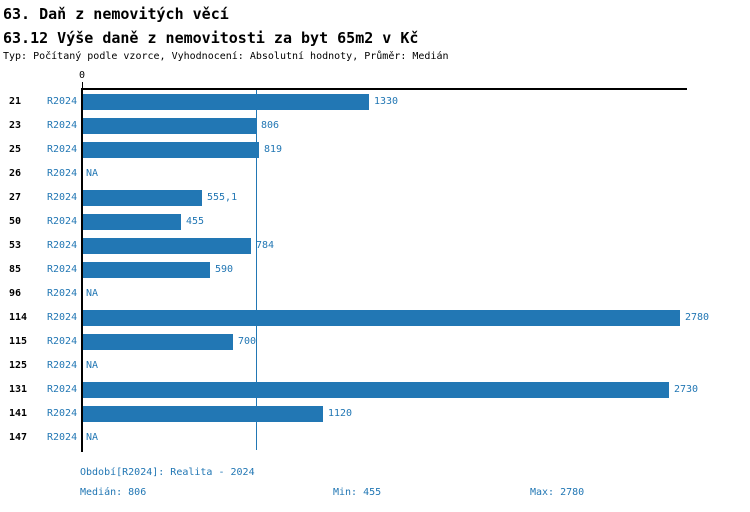 This screenshot has height=512, width=750. What do you see at coordinates (375, 174) in the screenshot?
I see `chart-row: 26 R2024 NA` at bounding box center [375, 174].